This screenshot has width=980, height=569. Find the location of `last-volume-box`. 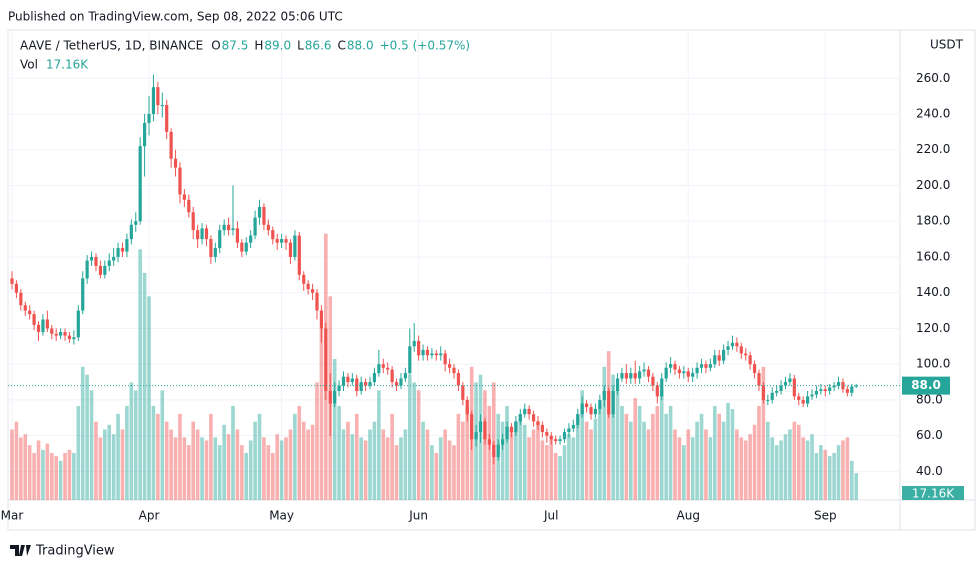

last-volume-box is located at coordinates (933, 493).